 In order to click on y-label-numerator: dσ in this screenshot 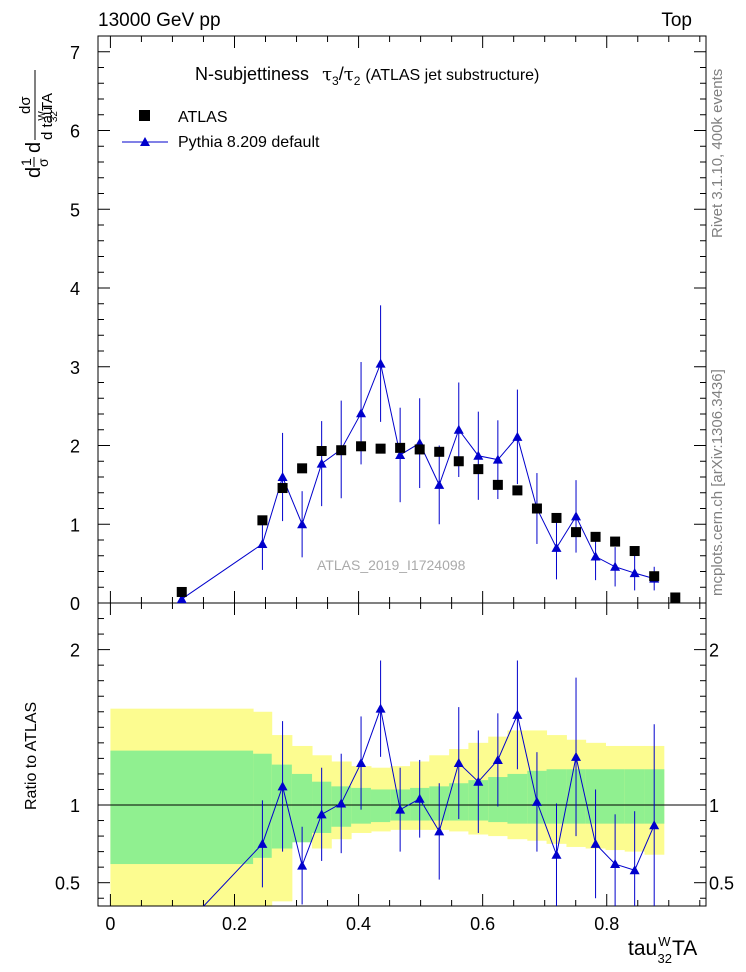, I will do `click(25, 105)`.